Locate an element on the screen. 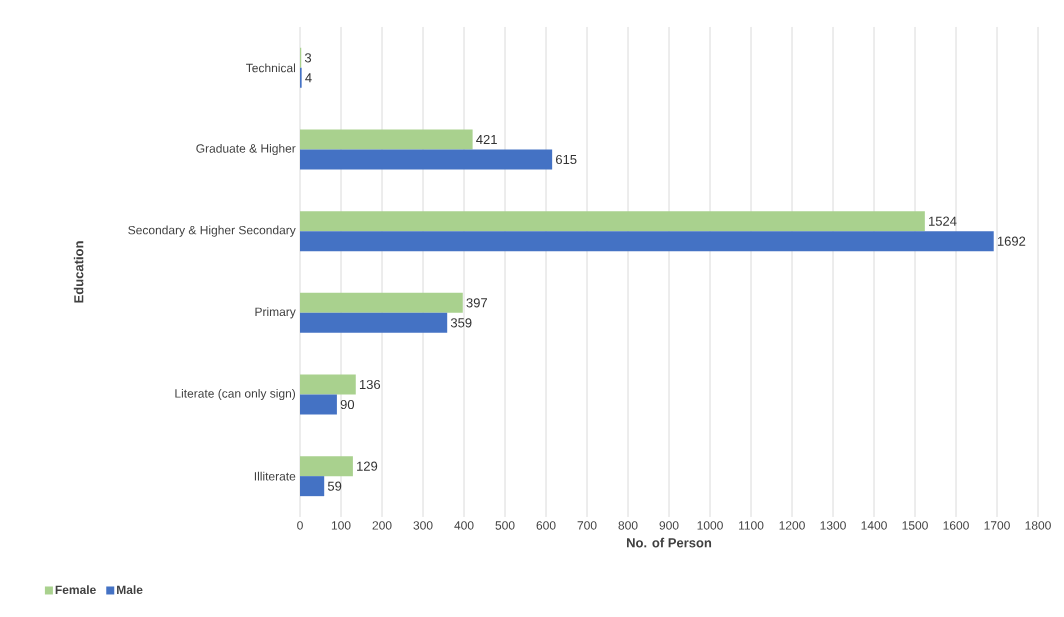 Image resolution: width=1064 pixels, height=617 pixels. x-tick-label: 300 is located at coordinates (423, 525).